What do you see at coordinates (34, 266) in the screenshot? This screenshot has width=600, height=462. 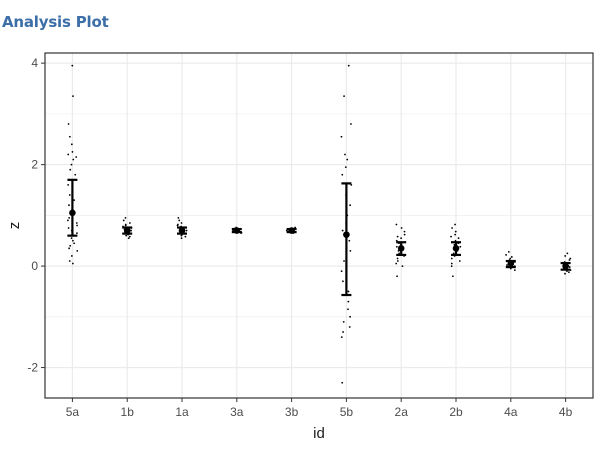 I see `y-tick-label: 0` at bounding box center [34, 266].